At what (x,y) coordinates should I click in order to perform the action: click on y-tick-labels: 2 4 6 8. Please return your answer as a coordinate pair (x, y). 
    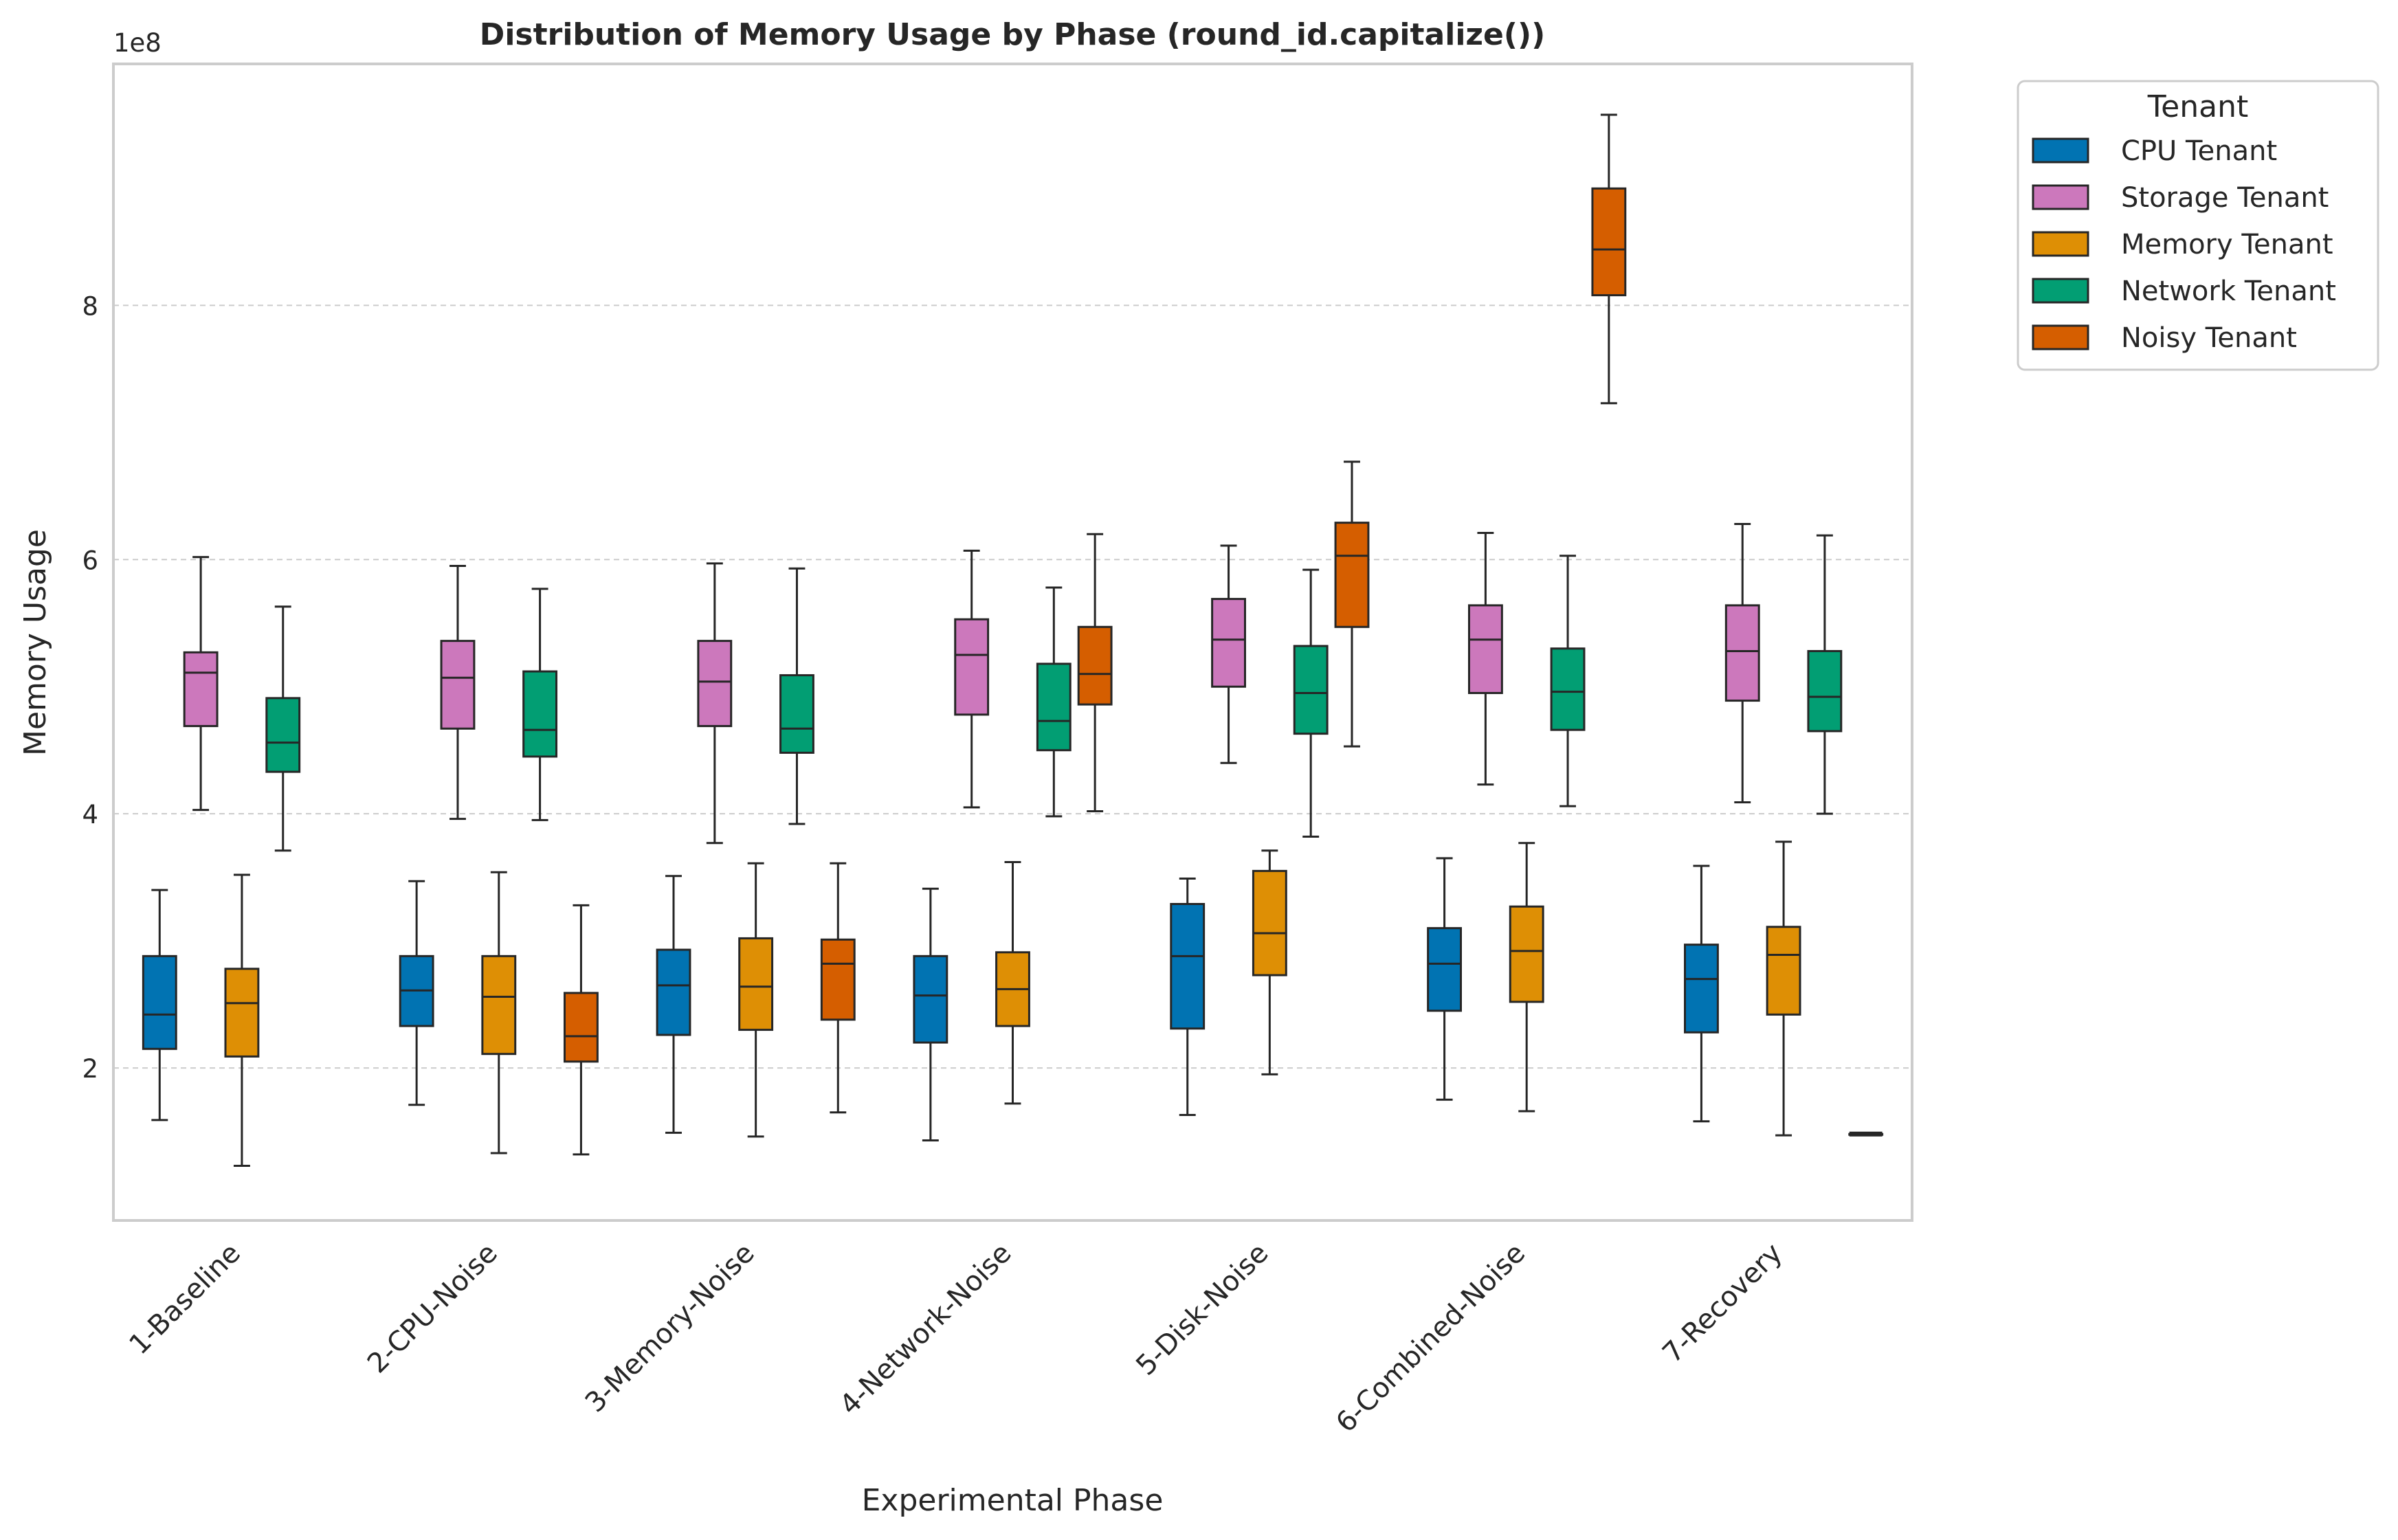
    Looking at the image, I should click on (90, 687).